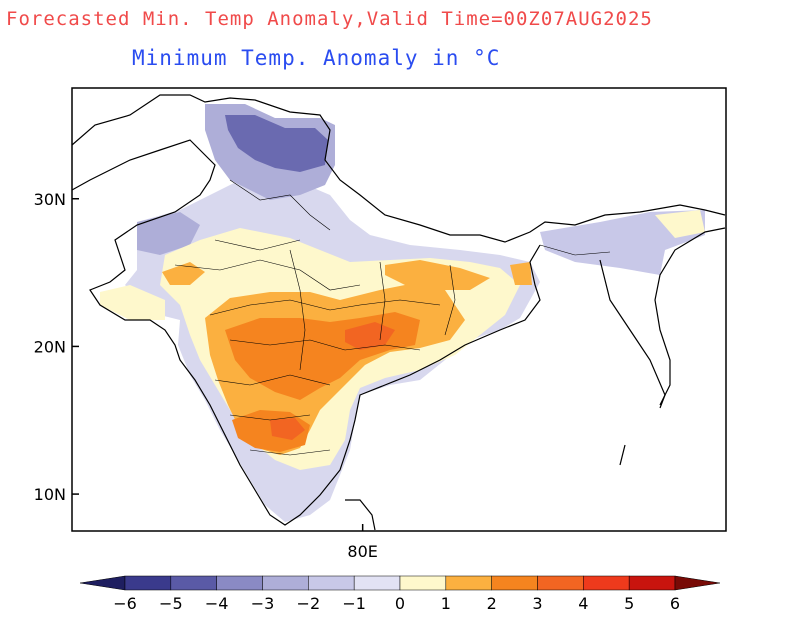 The height and width of the screenshot is (618, 800). I want to click on sri-lanka-outline, so click(360, 515).